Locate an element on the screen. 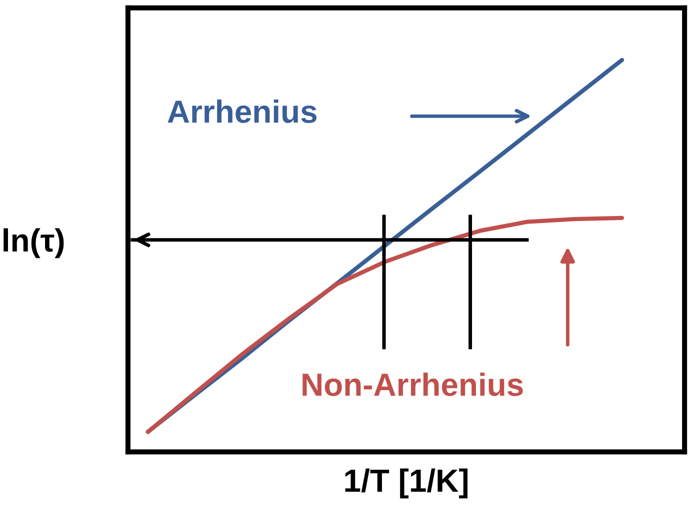 The width and height of the screenshot is (688, 523). annotation: Non-Arrhenius is located at coordinates (412, 384).